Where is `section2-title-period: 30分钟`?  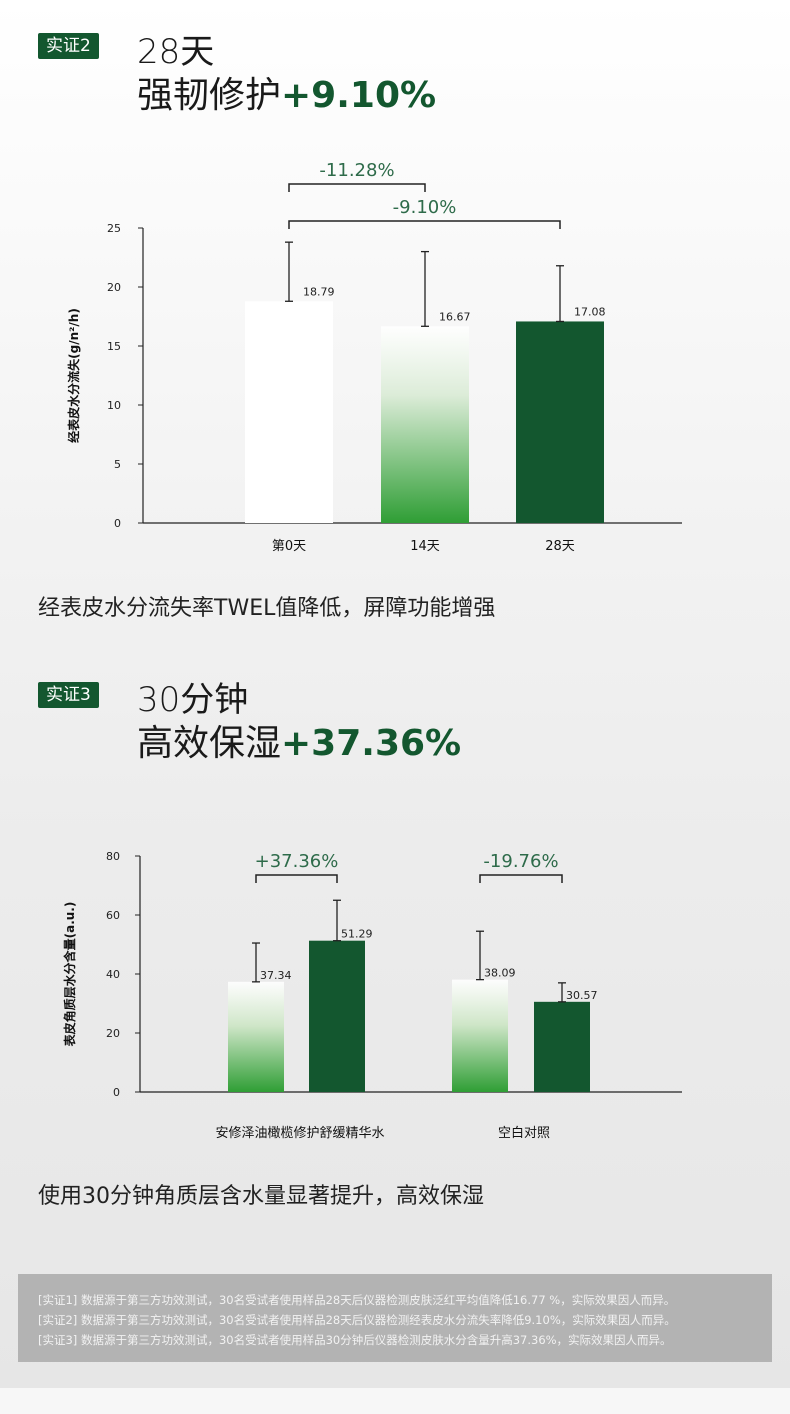
section2-title-period: 30分钟 is located at coordinates (193, 700).